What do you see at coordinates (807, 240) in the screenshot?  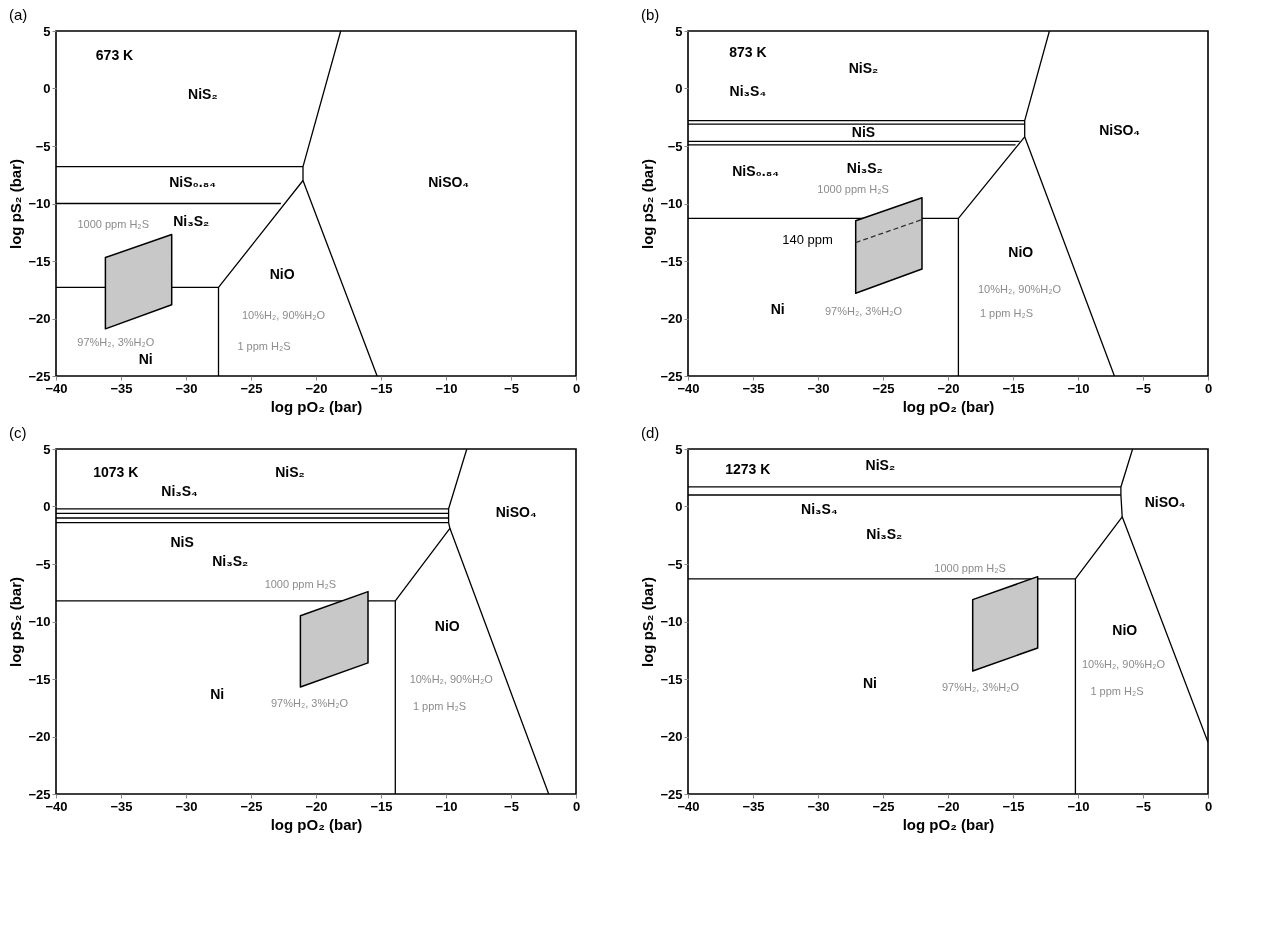 I see `annotation: 140 ppm` at bounding box center [807, 240].